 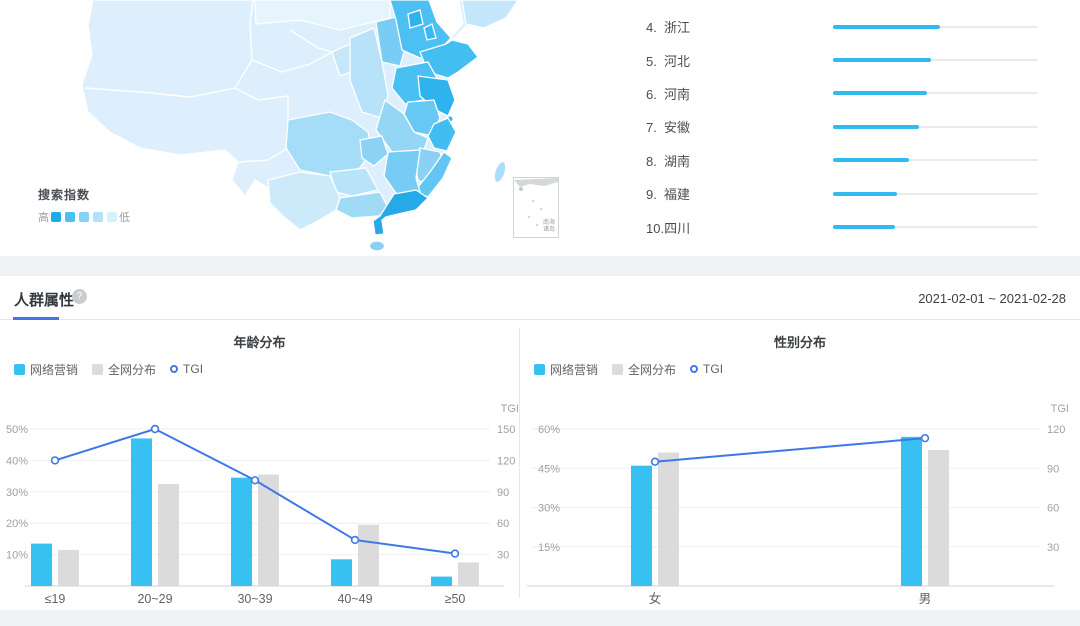 I want to click on demographics-header: 人群属性 ? 2021-02-01 ~ 2021-02-28, so click(x=540, y=298).